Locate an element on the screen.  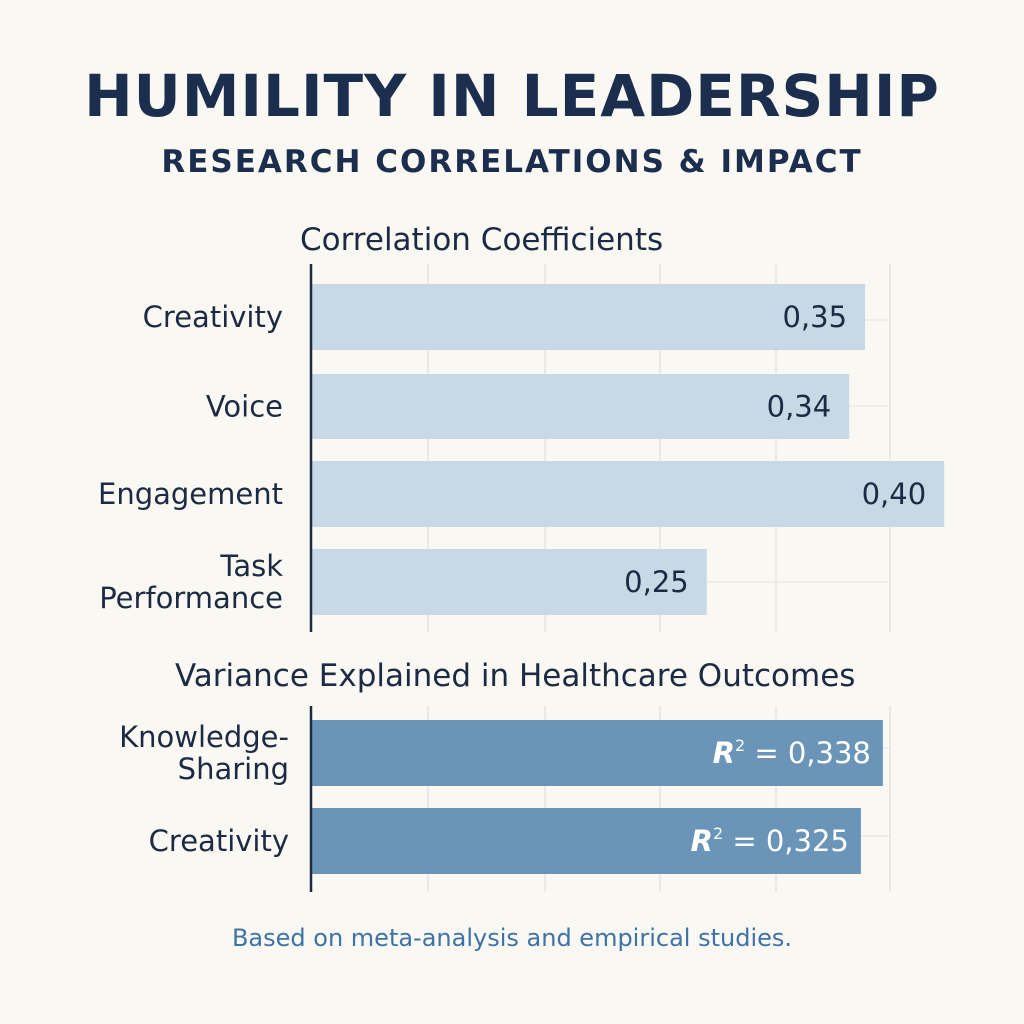
bar-value-label: 0,25 is located at coordinates (656, 582).